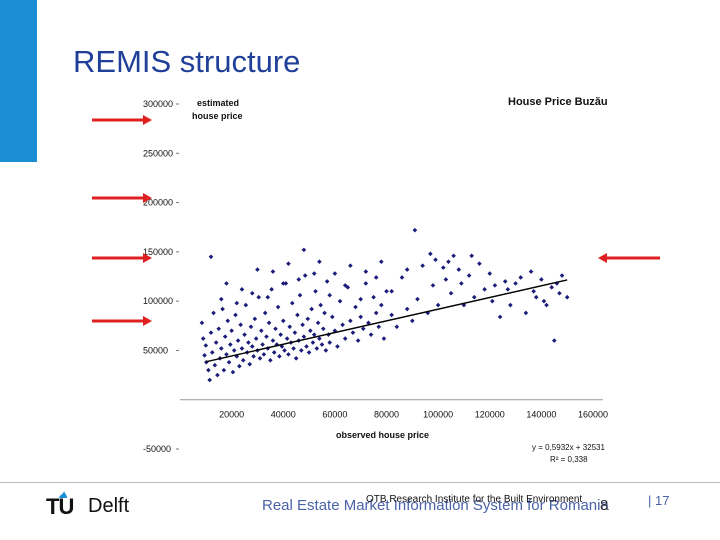  What do you see at coordinates (386, 321) in the screenshot?
I see `trendline` at bounding box center [386, 321].